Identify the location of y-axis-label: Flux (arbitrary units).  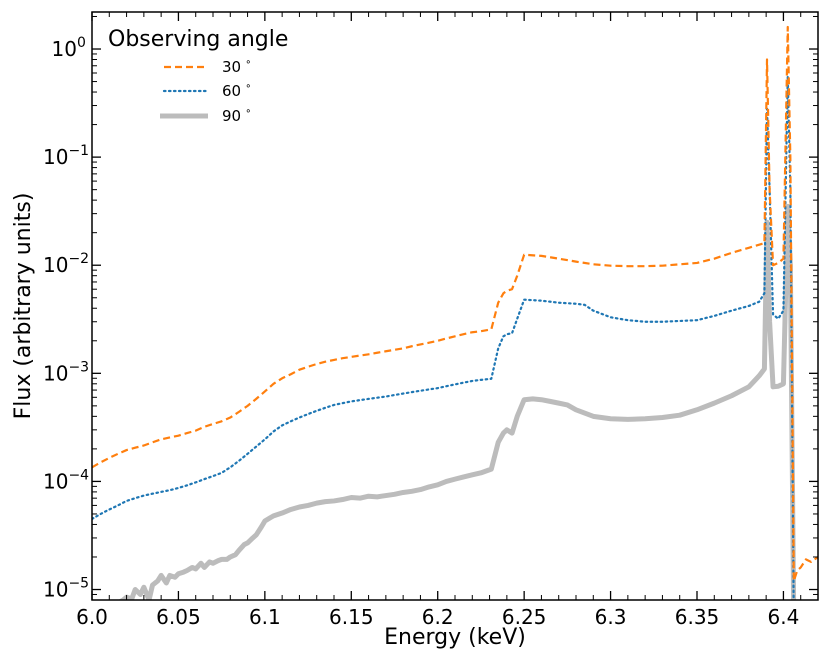
(23, 306).